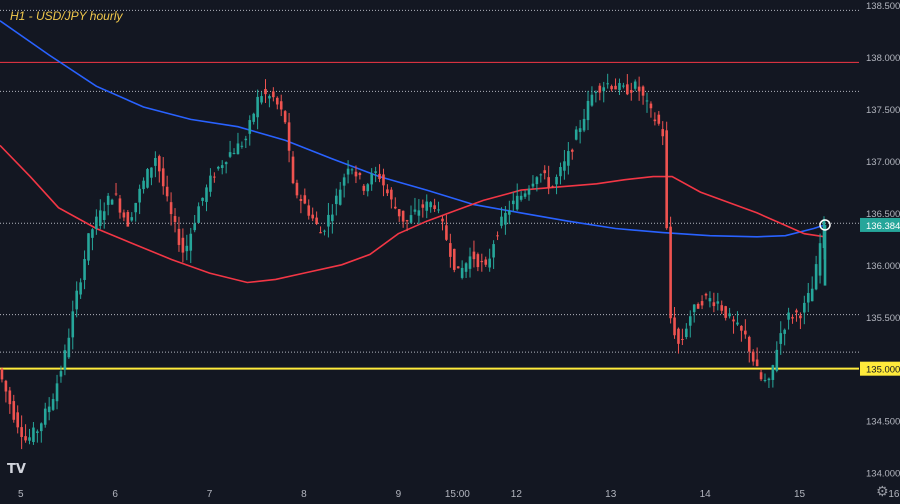  I want to click on y-tick-label: 136.500, so click(883, 214).